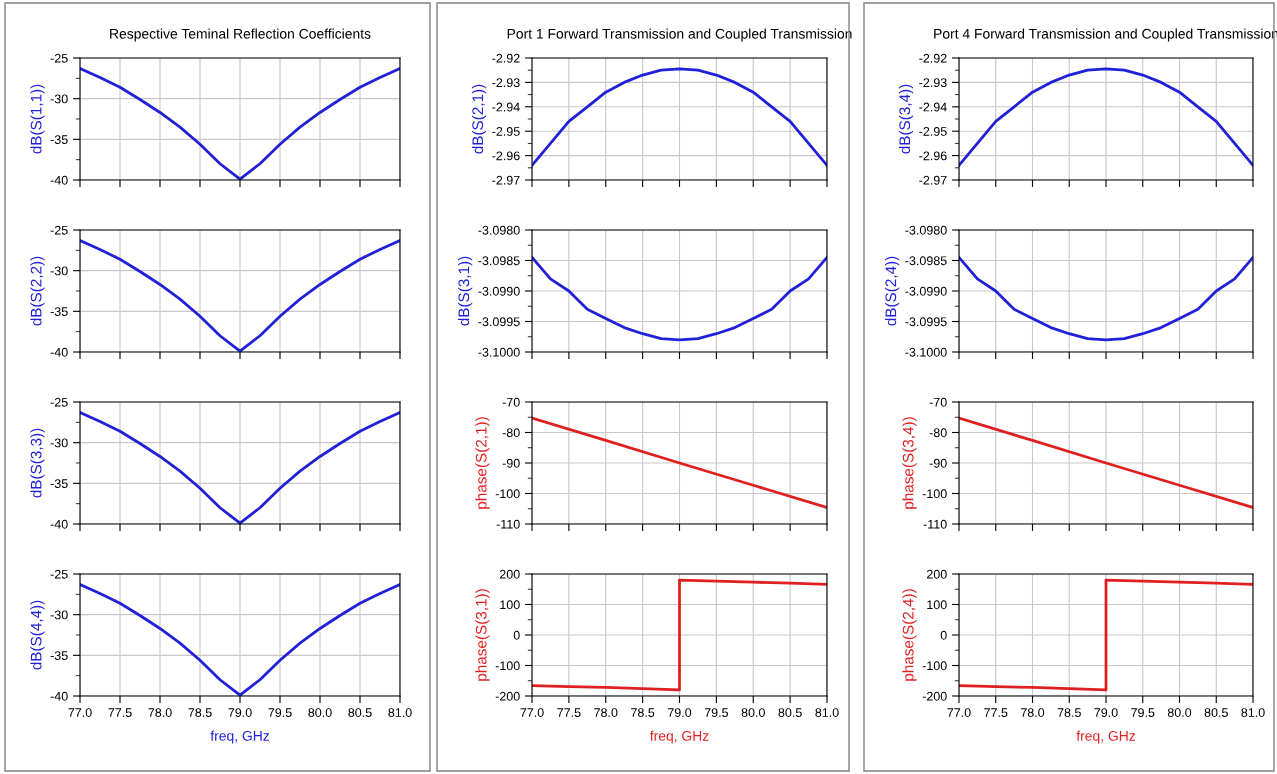 This screenshot has width=1277, height=774. I want to click on y-tick-label: -2.95, so click(506, 131).